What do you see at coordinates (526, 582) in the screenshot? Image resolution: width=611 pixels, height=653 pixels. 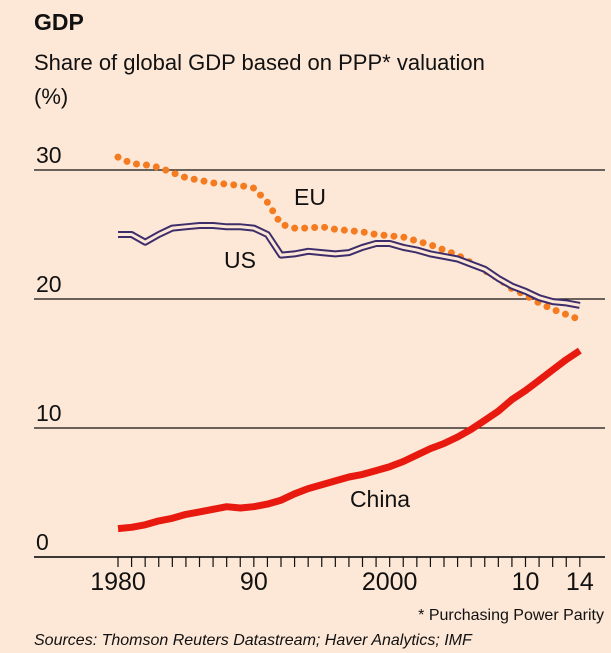 I see `x-tick-label: 10` at bounding box center [526, 582].